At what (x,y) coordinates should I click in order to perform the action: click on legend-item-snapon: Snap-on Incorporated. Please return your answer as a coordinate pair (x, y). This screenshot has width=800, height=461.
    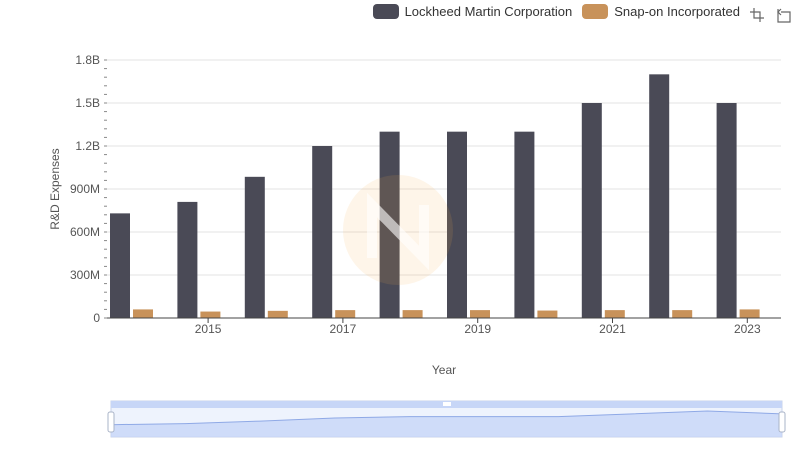
    Looking at the image, I should click on (661, 11).